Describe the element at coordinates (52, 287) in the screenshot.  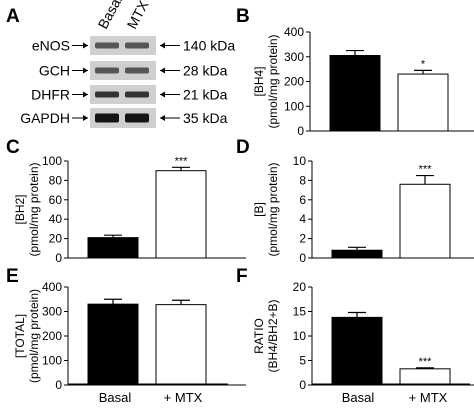
I see `y-tick-label-e-400: 400` at that location.